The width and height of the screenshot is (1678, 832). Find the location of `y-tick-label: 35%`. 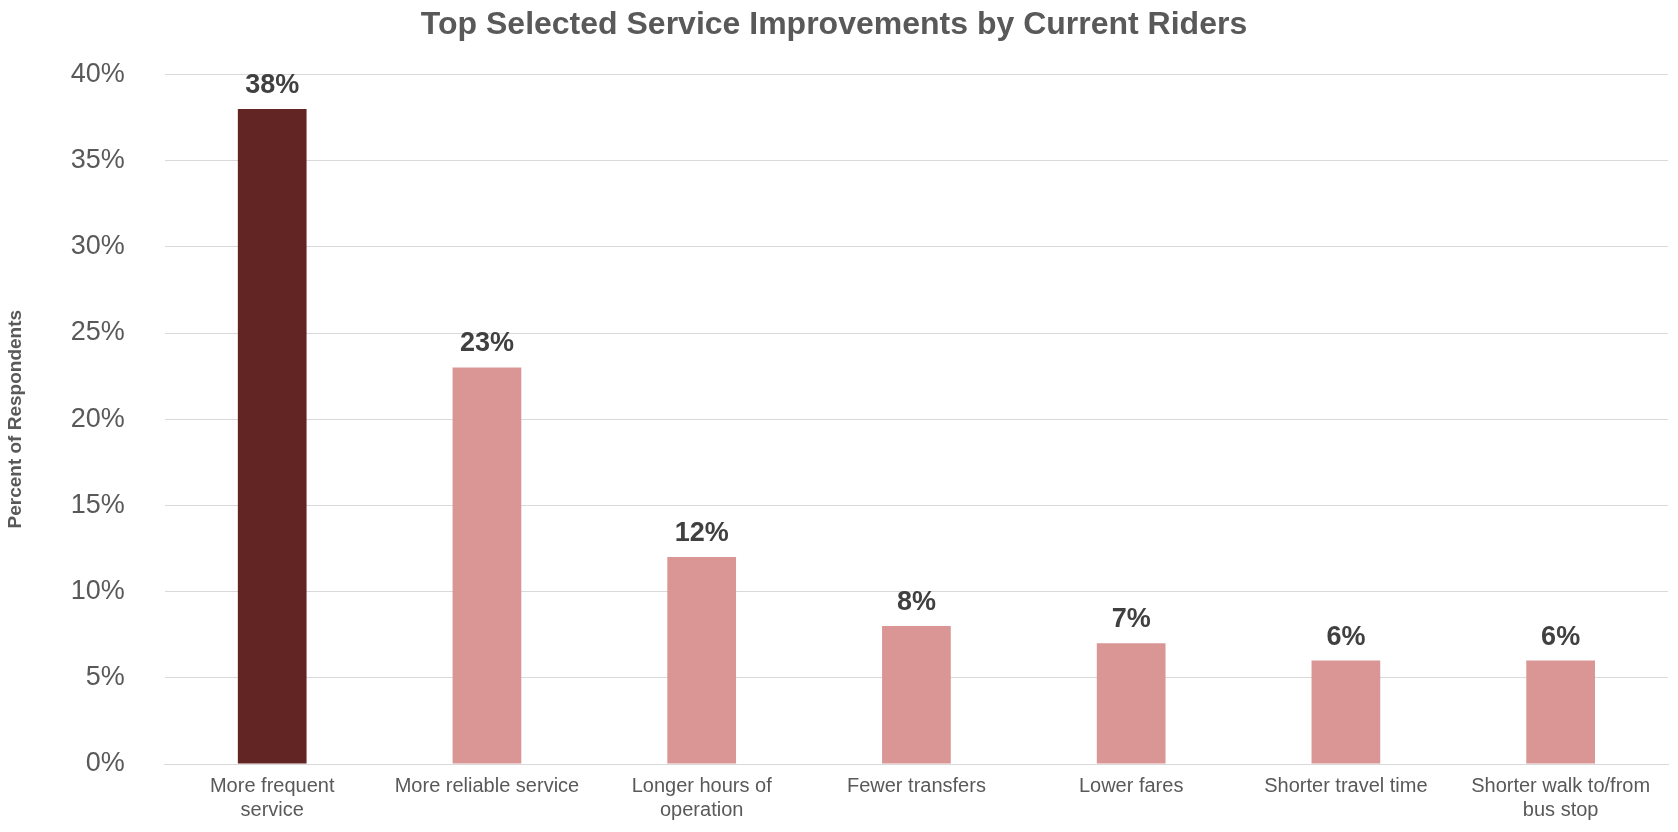

y-tick-label: 35% is located at coordinates (97, 159).